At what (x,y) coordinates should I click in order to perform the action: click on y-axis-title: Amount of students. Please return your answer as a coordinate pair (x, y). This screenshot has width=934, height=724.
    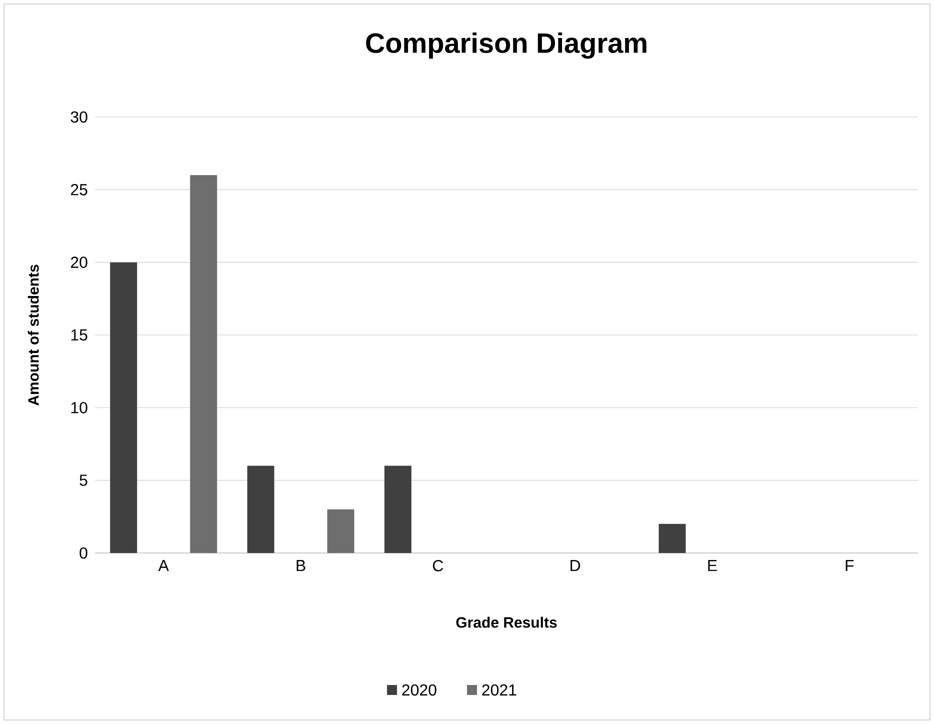
    Looking at the image, I should click on (33, 335).